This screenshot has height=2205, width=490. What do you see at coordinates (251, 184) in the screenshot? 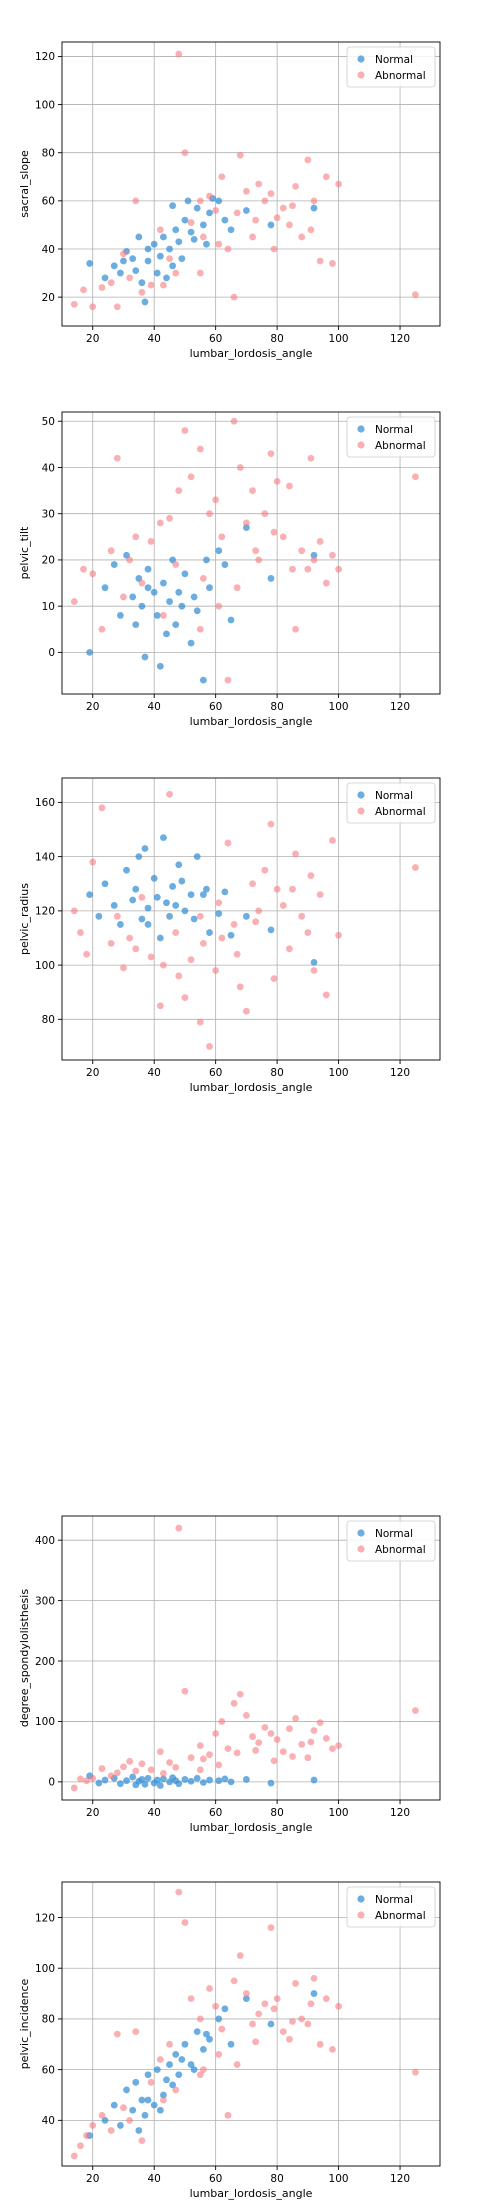
I see `plot-frame` at bounding box center [251, 184].